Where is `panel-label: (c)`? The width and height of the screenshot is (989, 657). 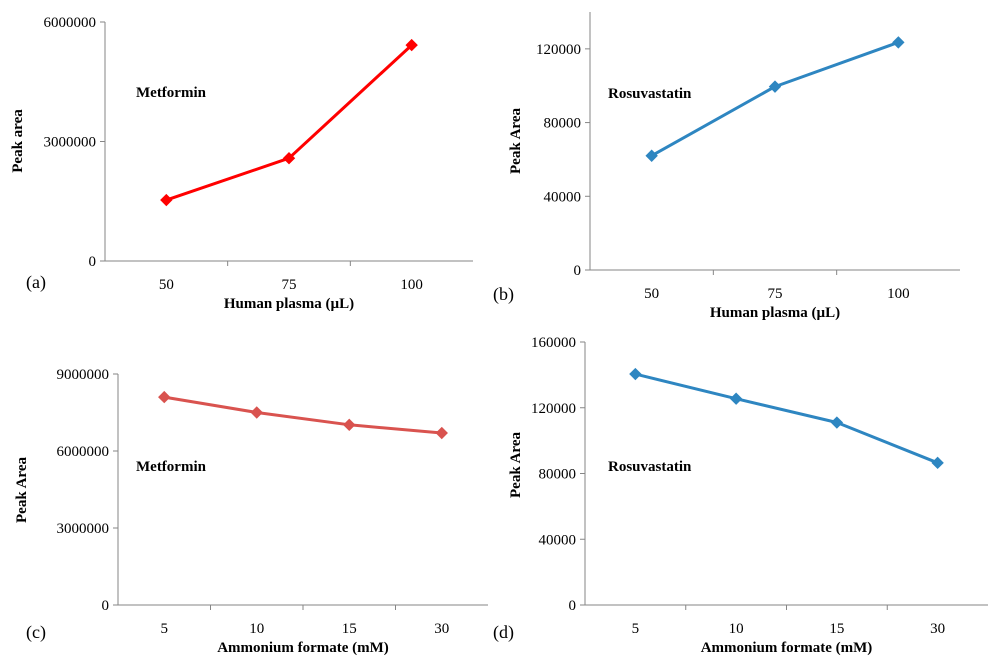 panel-label: (c) is located at coordinates (36, 632).